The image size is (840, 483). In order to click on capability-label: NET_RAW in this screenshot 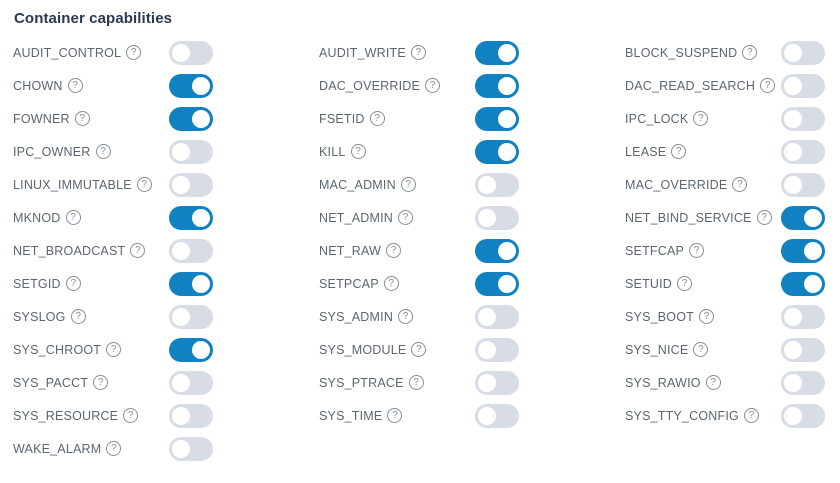, I will do `click(350, 250)`.